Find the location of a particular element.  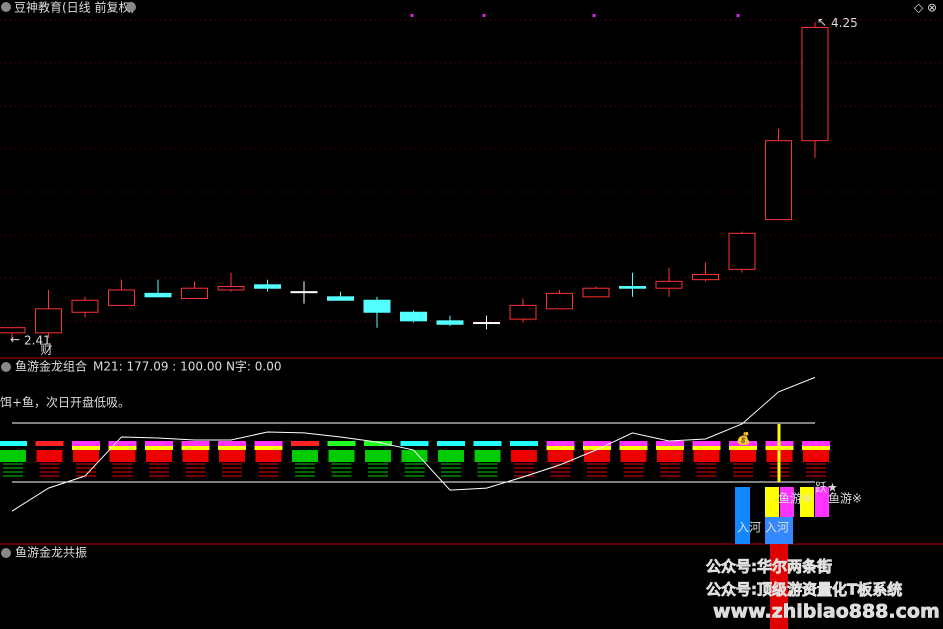

watermark: 公众号:顶级游资量化T板系统 is located at coordinates (804, 590).